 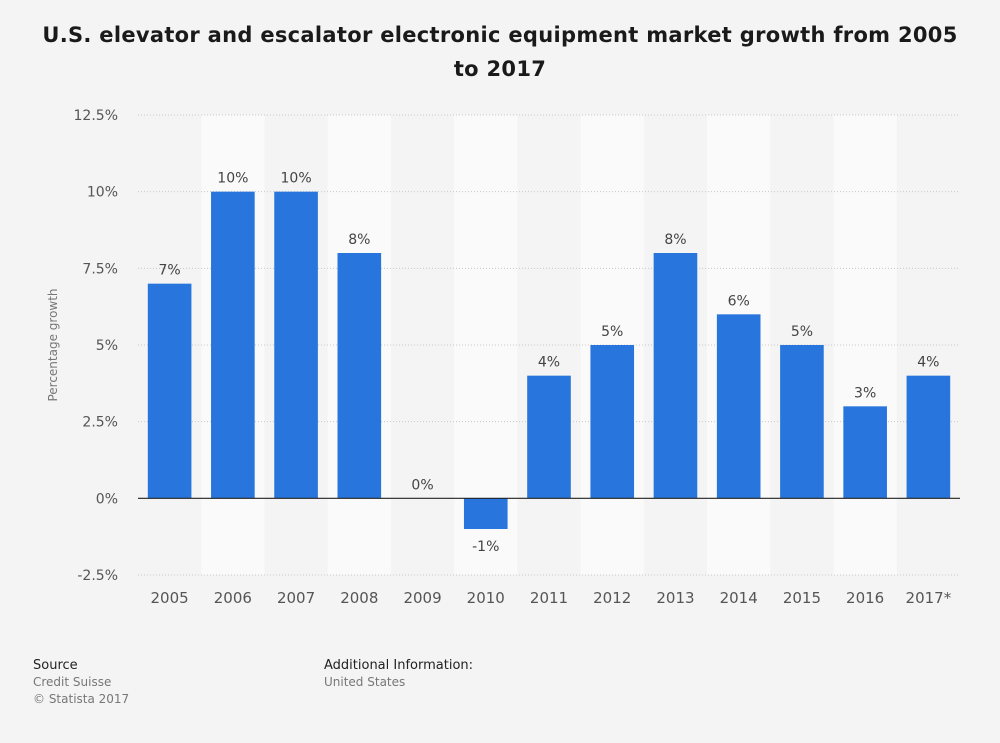 I want to click on bar-2008, so click(x=359, y=376).